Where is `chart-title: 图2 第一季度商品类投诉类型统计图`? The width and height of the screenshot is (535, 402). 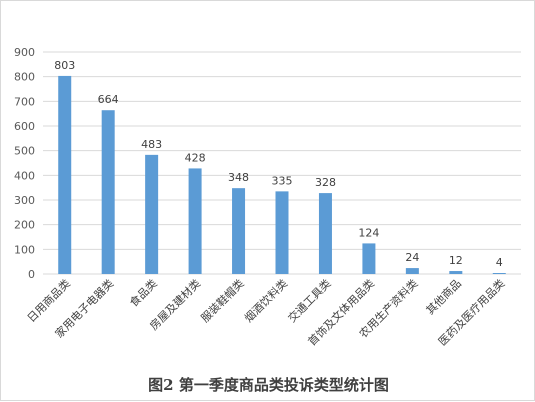 chart-title: 图2 第一季度商品类投诉类型统计图 is located at coordinates (268, 384).